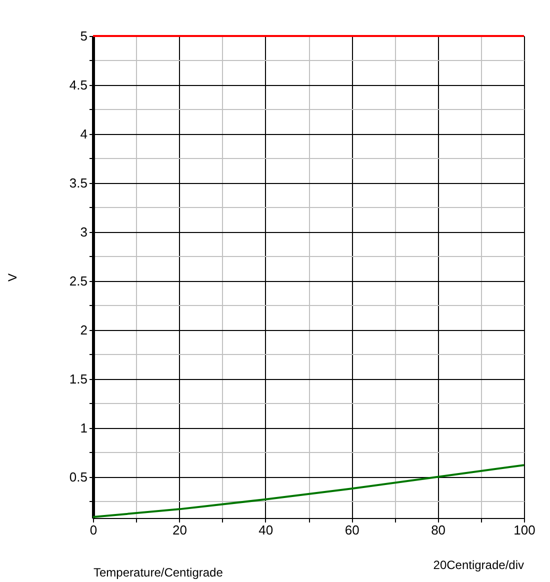  What do you see at coordinates (352, 530) in the screenshot?
I see `x-tick-label: 60` at bounding box center [352, 530].